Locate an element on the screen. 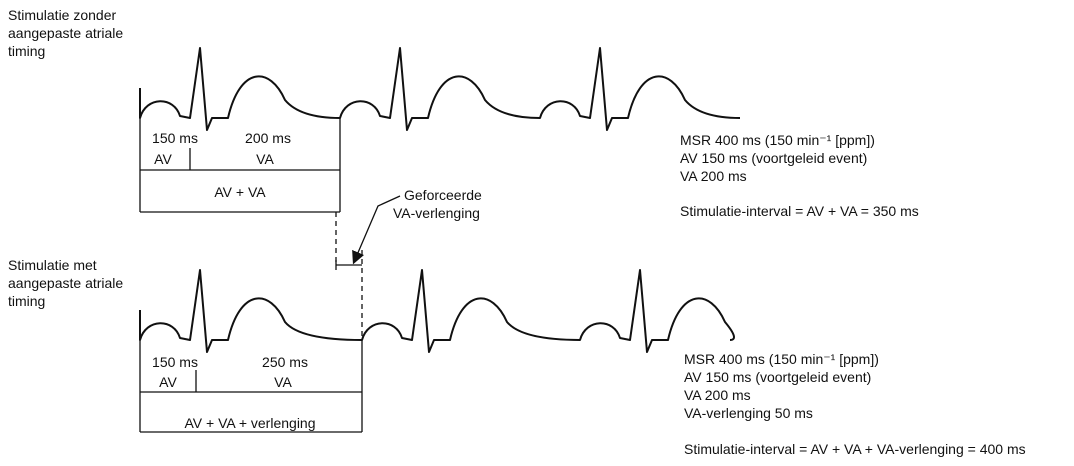  va-ms: 250 ms is located at coordinates (285, 362).